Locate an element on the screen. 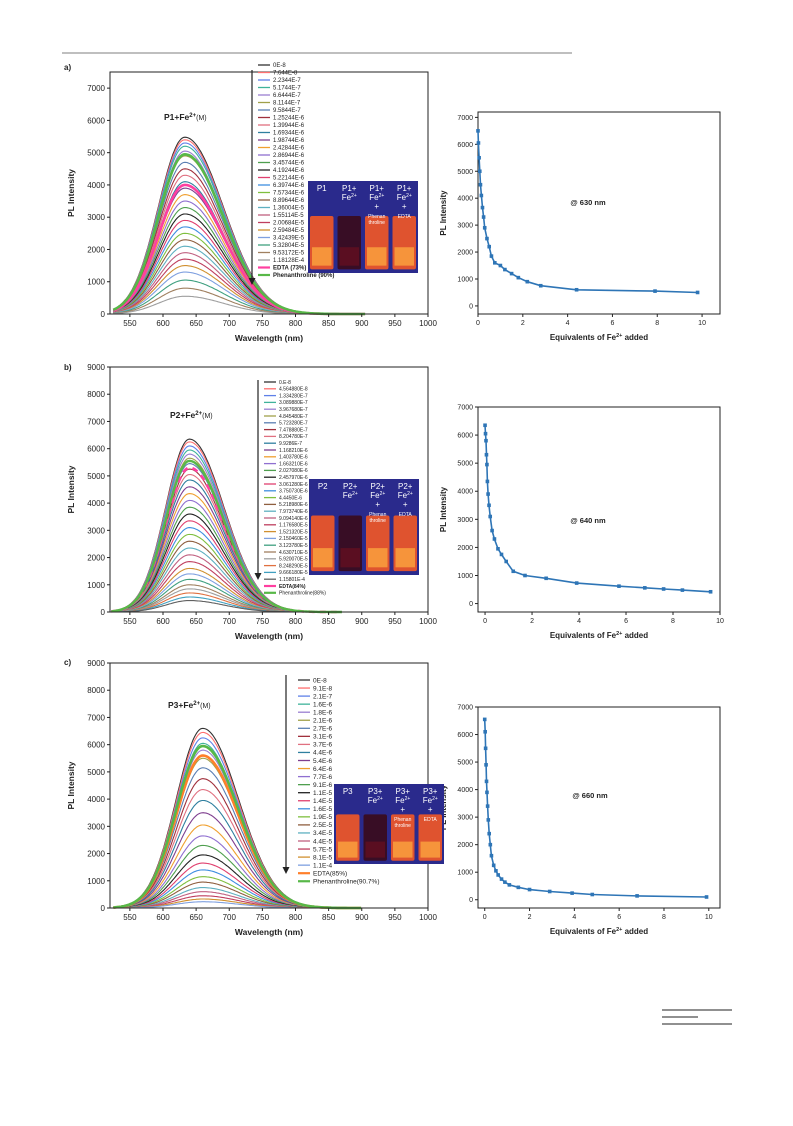 Image resolution: width=793 pixels, height=1126 pixels. y-tick-label: 0 is located at coordinates (471, 306).